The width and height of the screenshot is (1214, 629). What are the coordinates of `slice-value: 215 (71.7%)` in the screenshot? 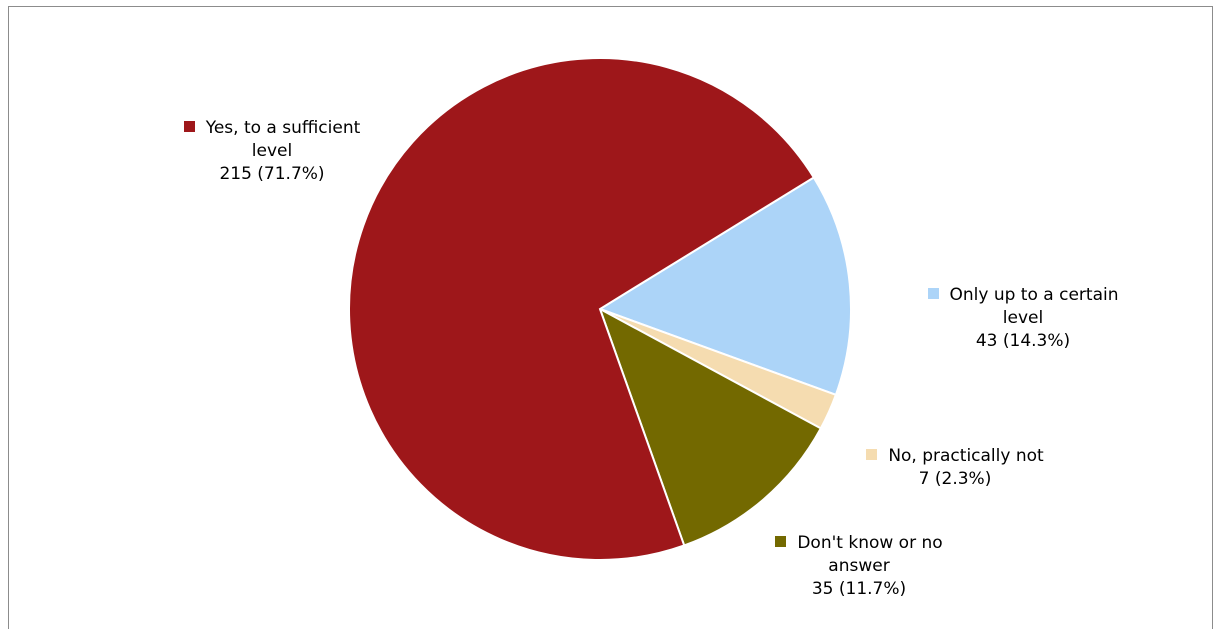 It's located at (272, 174).